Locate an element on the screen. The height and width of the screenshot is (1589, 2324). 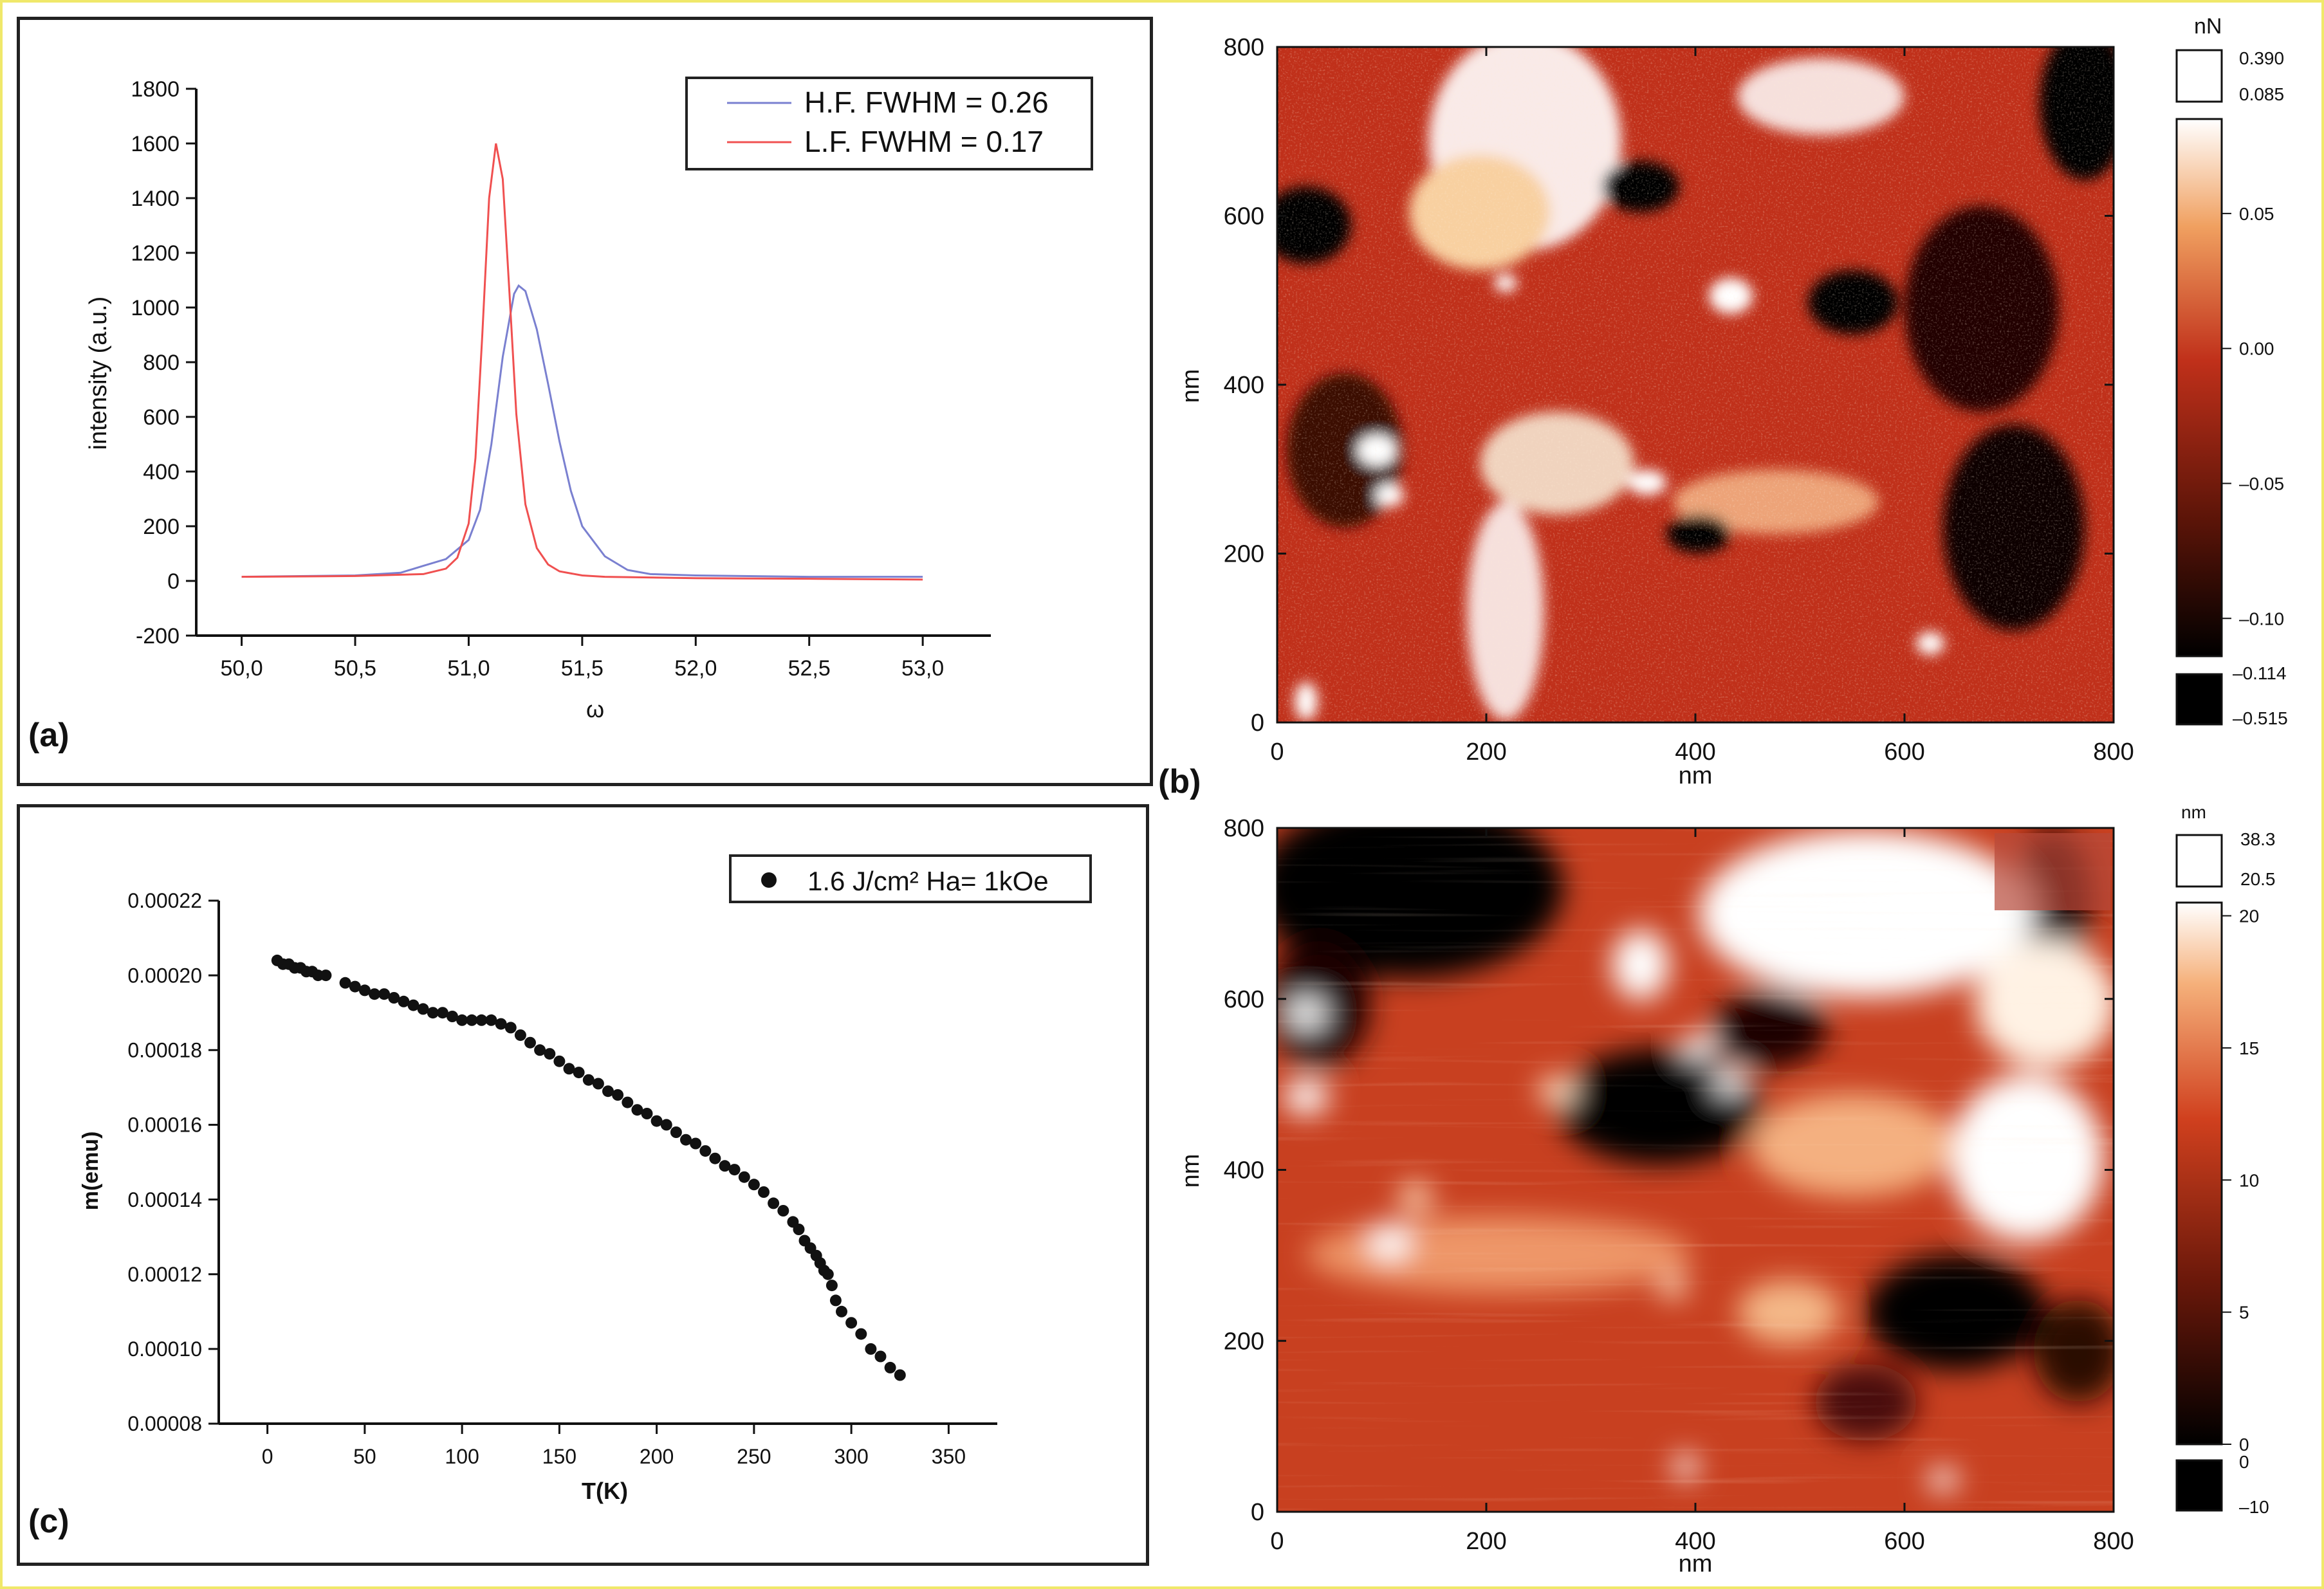
y-tick-label: 1200 is located at coordinates (155, 253).